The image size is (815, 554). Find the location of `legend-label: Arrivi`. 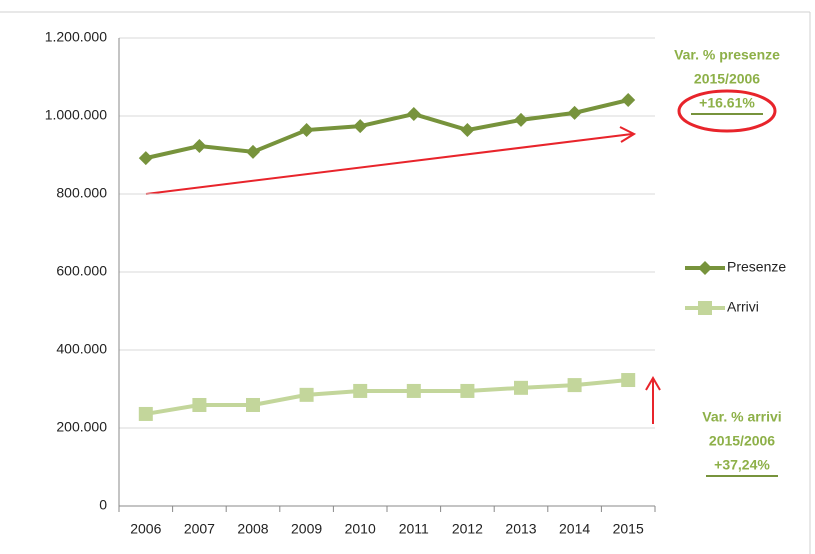

legend-label: Arrivi is located at coordinates (743, 307).